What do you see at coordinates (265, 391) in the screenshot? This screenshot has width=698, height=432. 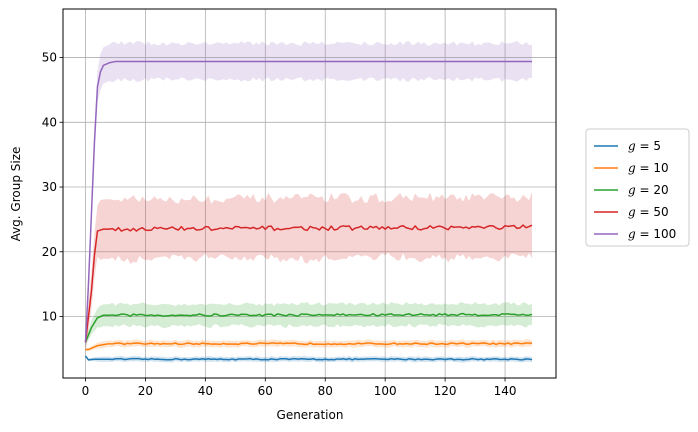 I see `x-tick-label: 60` at bounding box center [265, 391].